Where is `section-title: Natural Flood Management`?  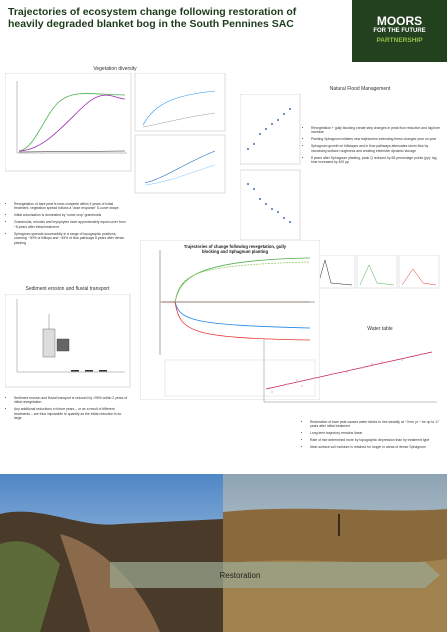 section-title: Natural Flood Management is located at coordinates (360, 89).